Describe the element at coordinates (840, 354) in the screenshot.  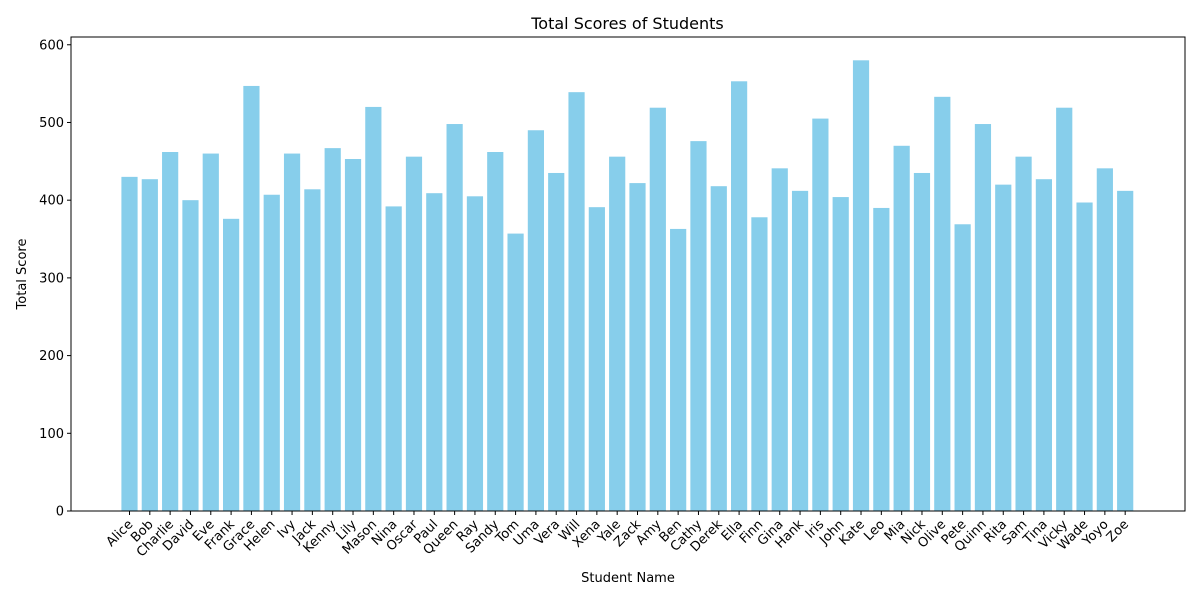
I see `bar-john` at that location.